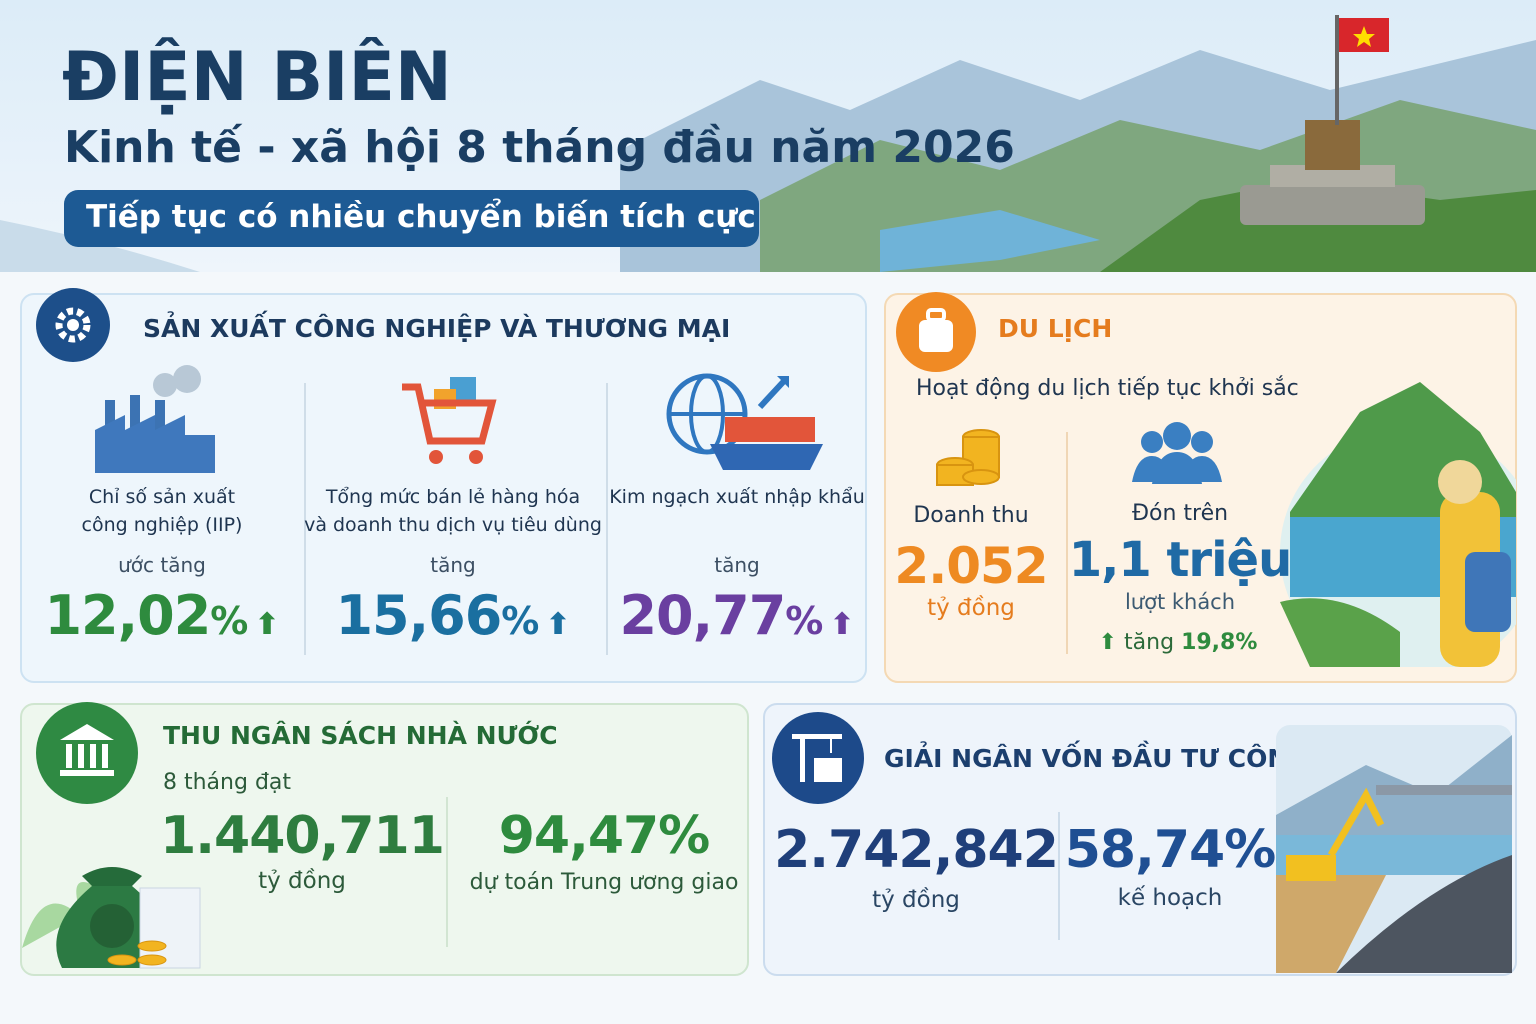 The image size is (1536, 1024). I want to click on revenue-unit: tỷ đồng, so click(971, 608).